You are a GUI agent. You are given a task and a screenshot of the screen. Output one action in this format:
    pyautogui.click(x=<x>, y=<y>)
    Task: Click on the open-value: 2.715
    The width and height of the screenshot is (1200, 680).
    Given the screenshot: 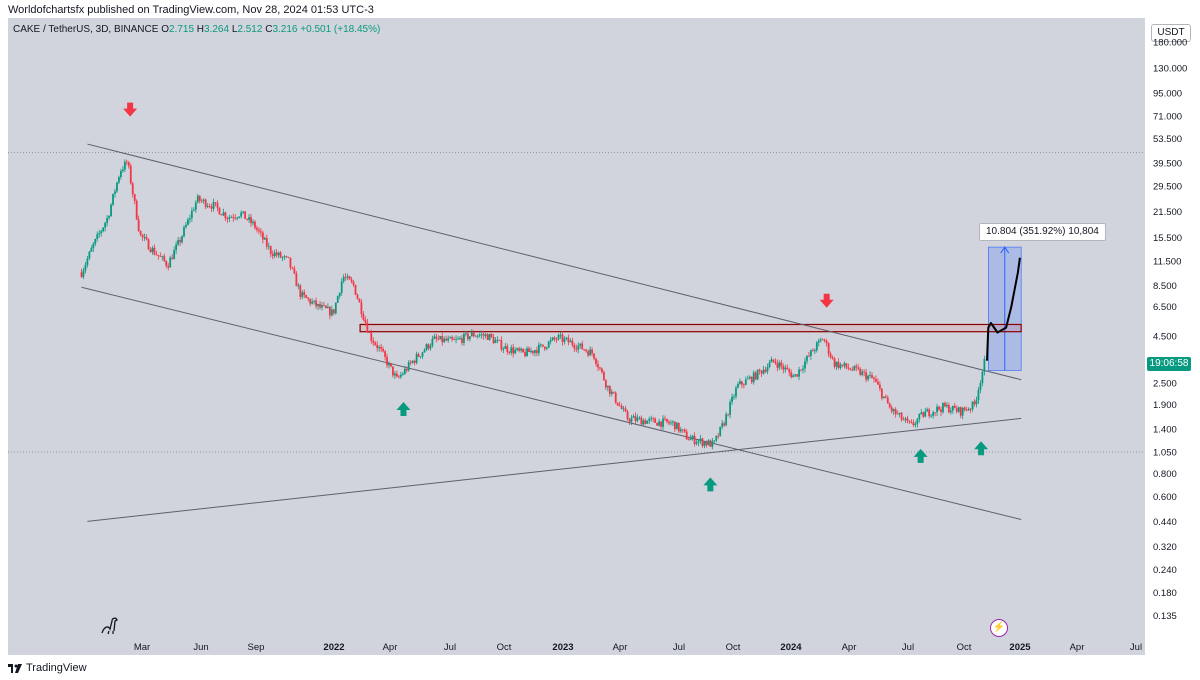 What is the action you would take?
    pyautogui.click(x=181, y=29)
    